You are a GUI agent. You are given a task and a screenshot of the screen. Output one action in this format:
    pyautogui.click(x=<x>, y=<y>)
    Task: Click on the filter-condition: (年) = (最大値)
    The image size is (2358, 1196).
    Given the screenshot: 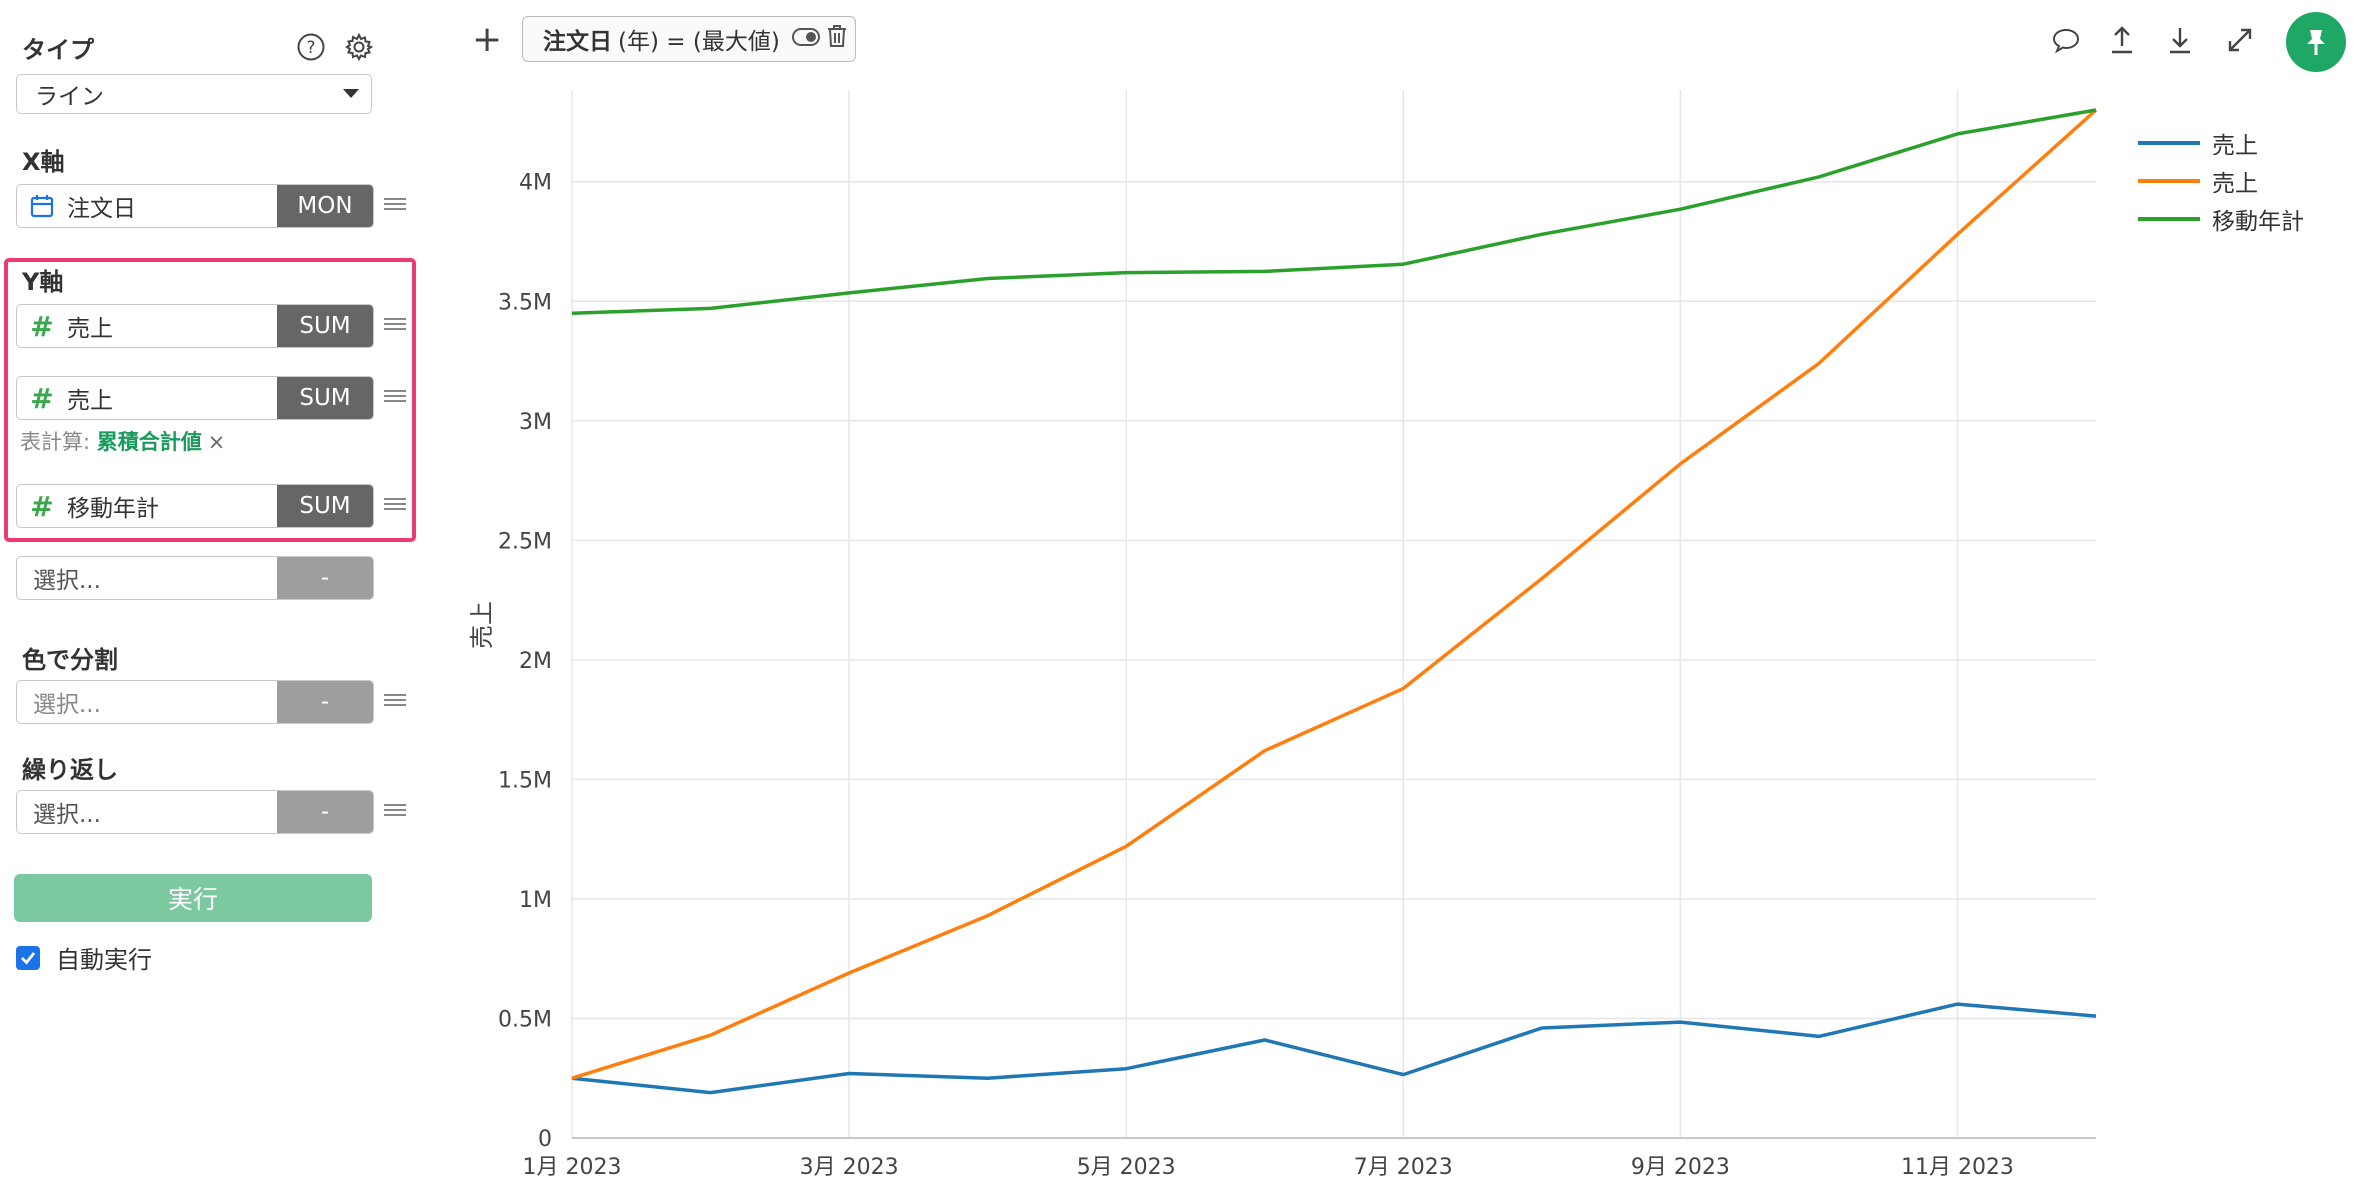 What is the action you would take?
    pyautogui.click(x=699, y=42)
    